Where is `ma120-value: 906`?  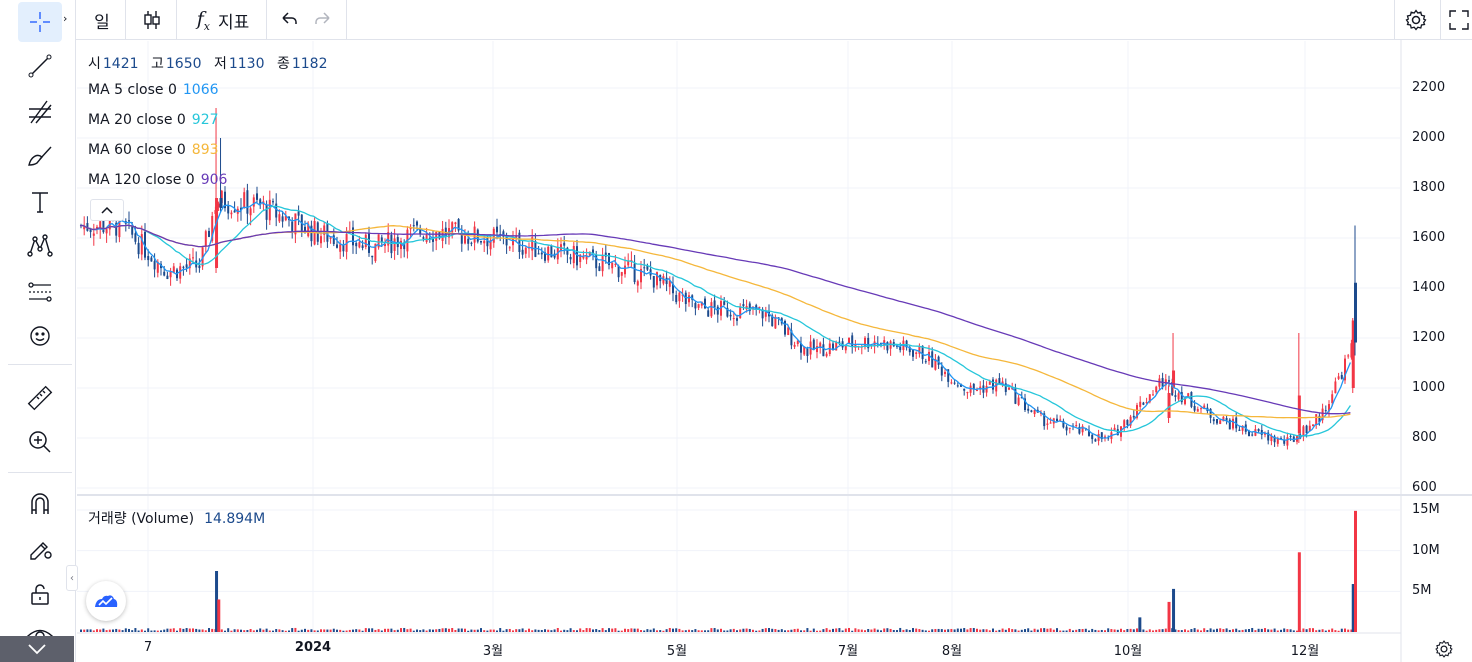
ma120-value: 906 is located at coordinates (214, 180).